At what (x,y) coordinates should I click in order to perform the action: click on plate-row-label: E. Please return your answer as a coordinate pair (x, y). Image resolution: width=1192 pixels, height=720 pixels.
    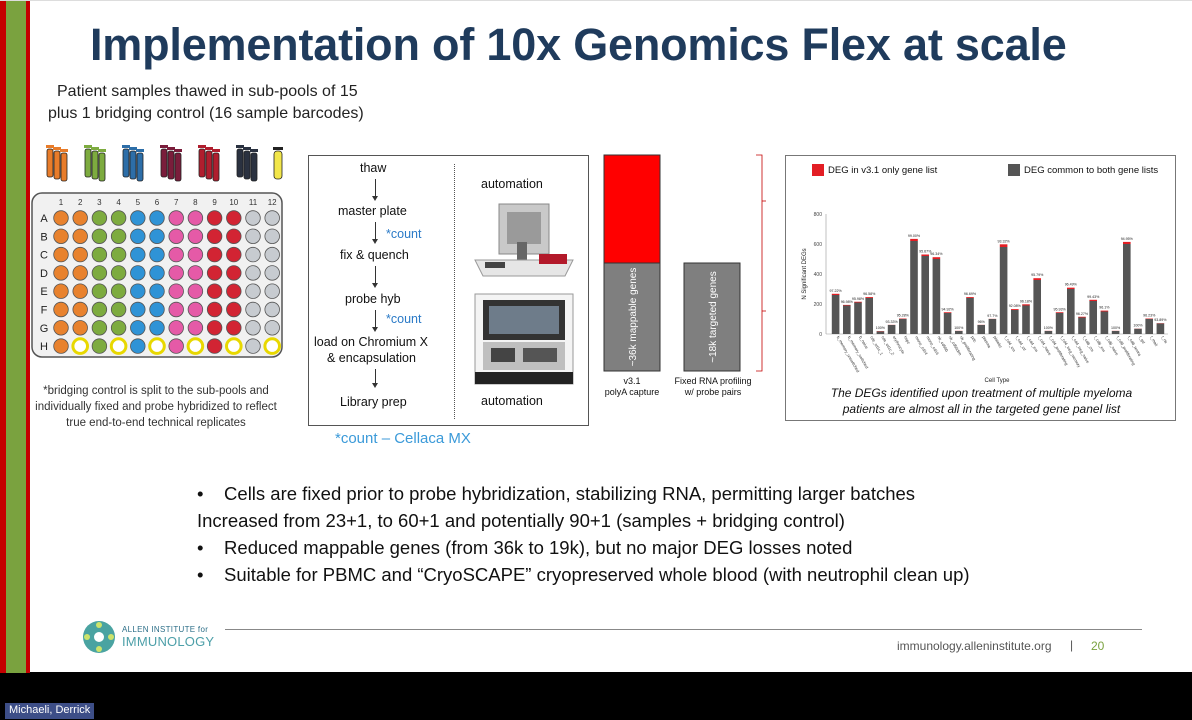
    Looking at the image, I should click on (43, 292).